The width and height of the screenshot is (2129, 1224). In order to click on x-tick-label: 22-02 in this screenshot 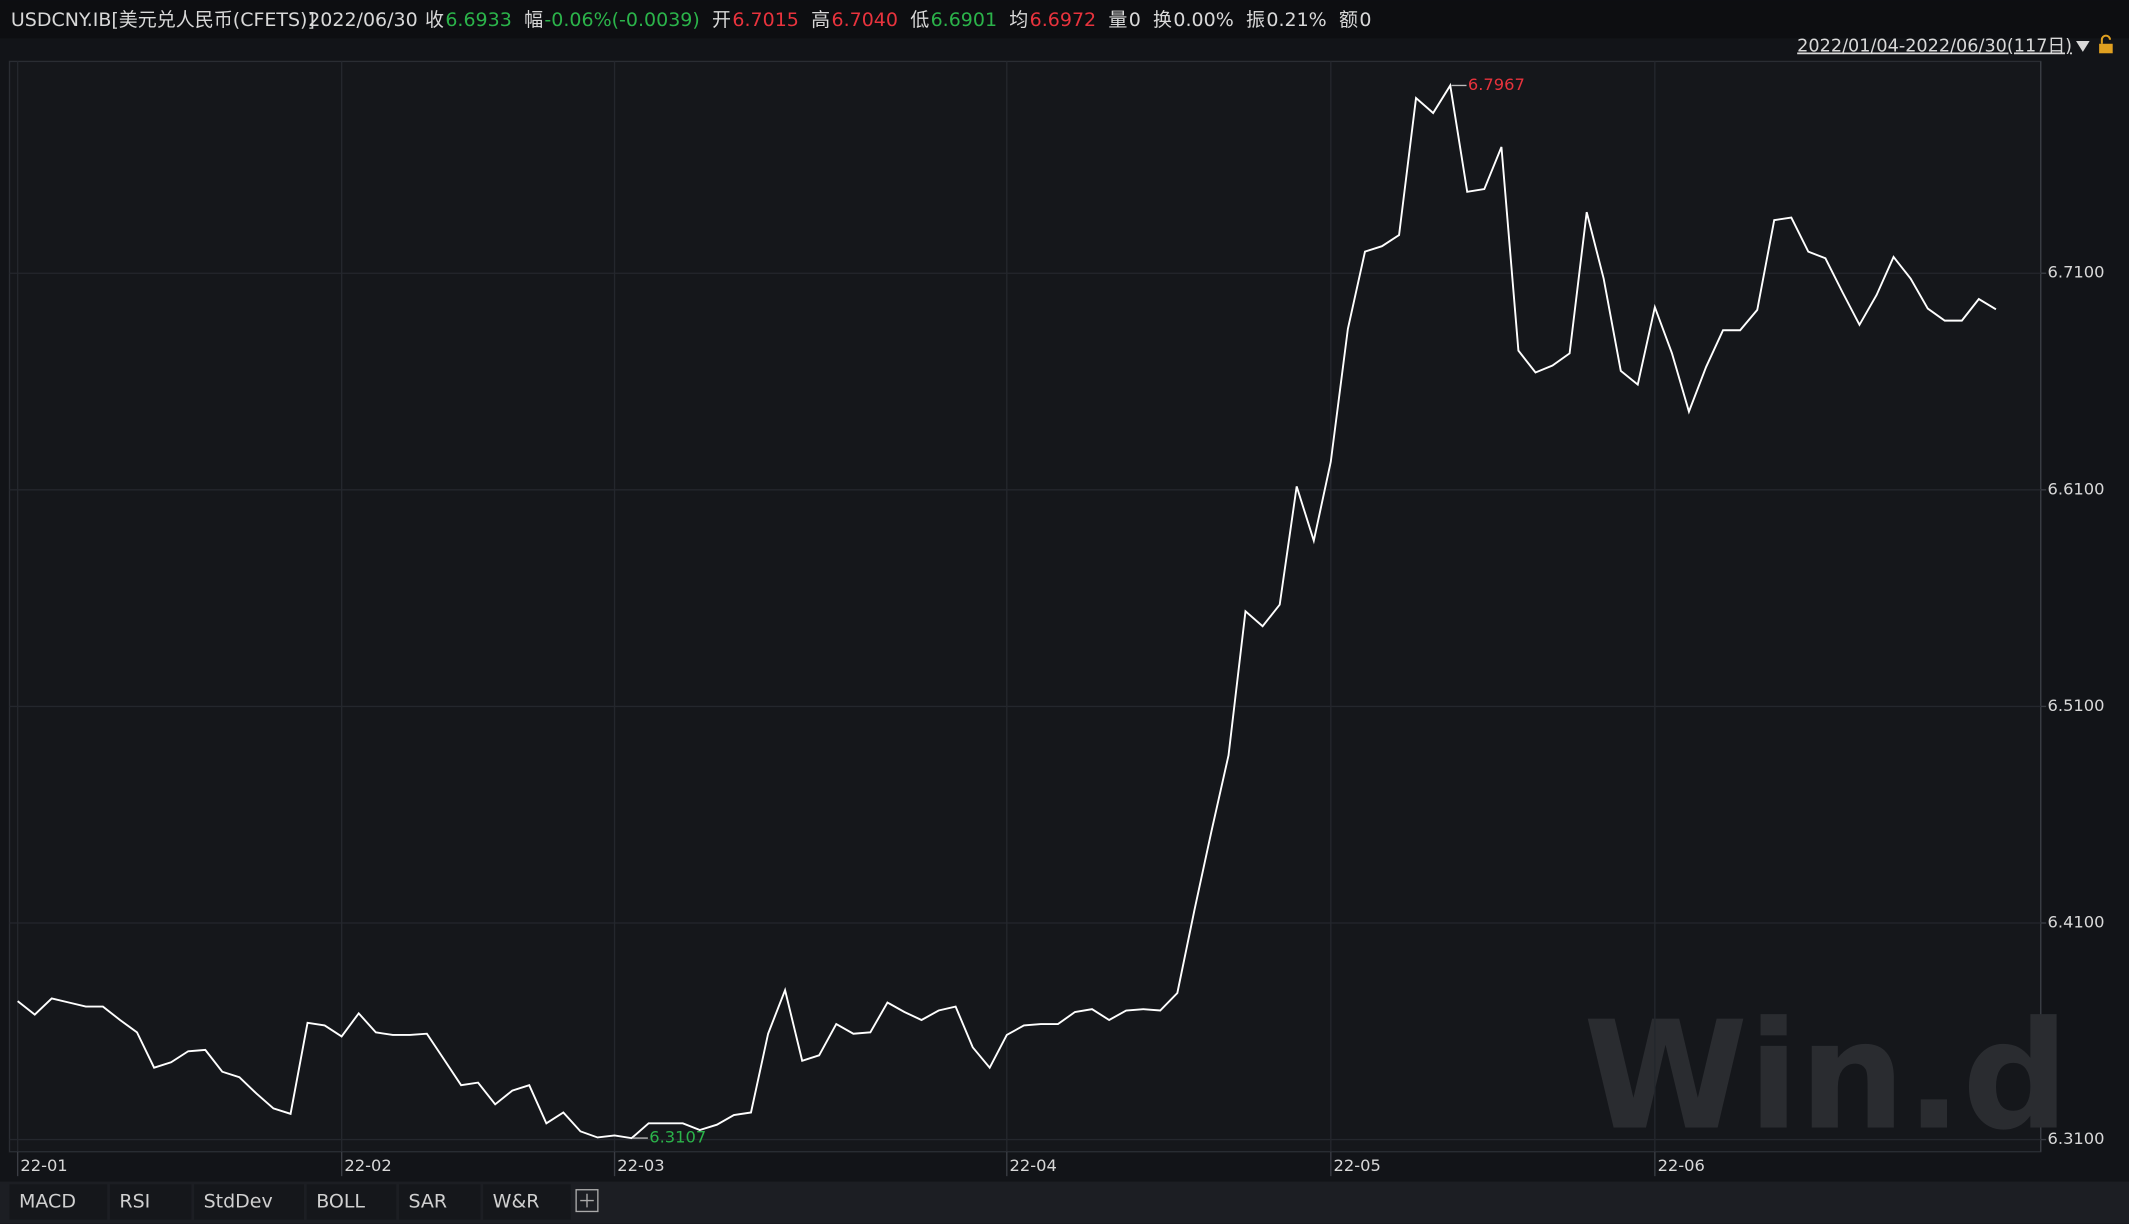, I will do `click(367, 1165)`.